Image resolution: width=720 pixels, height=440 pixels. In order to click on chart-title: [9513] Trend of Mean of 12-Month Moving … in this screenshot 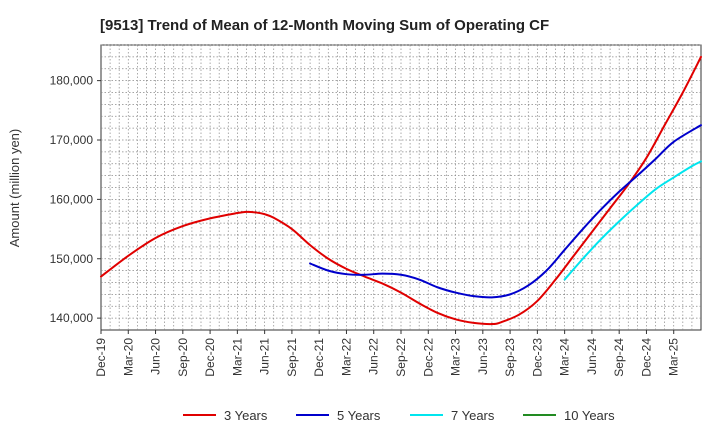, I will do `click(324, 25)`.